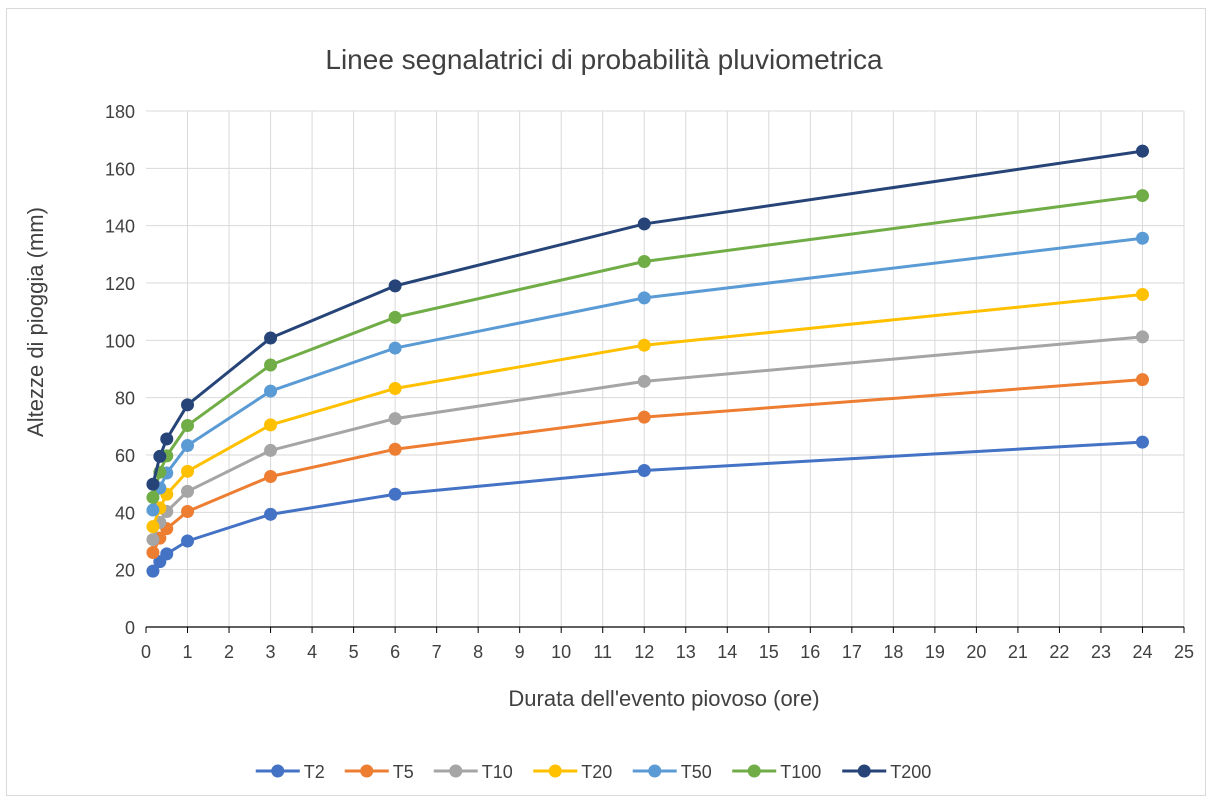 The image size is (1212, 802). What do you see at coordinates (146, 652) in the screenshot?
I see `x-tick-label: 0` at bounding box center [146, 652].